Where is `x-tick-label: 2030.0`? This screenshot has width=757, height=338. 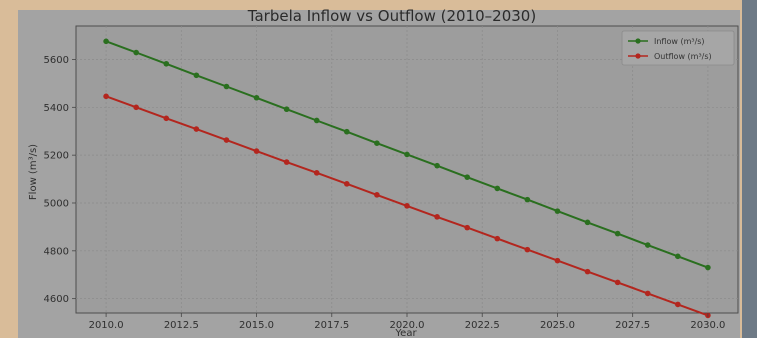
x-tick-label: 2030.0 is located at coordinates (707, 325).